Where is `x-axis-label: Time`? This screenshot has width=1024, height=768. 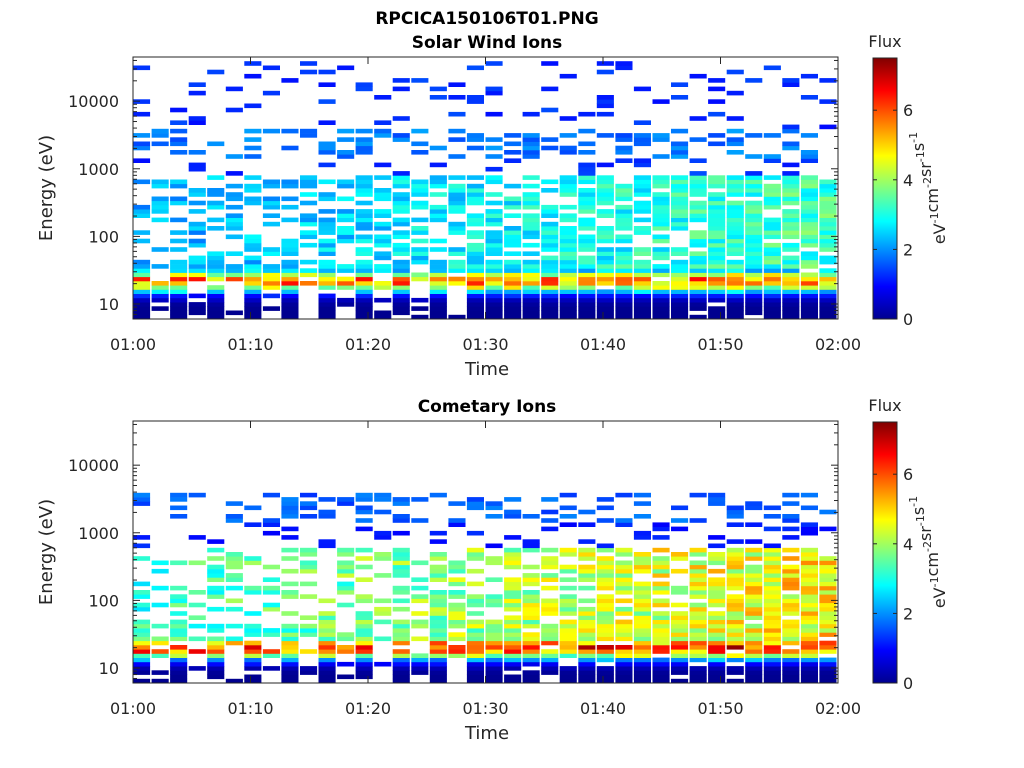 x-axis-label: Time is located at coordinates (486, 733).